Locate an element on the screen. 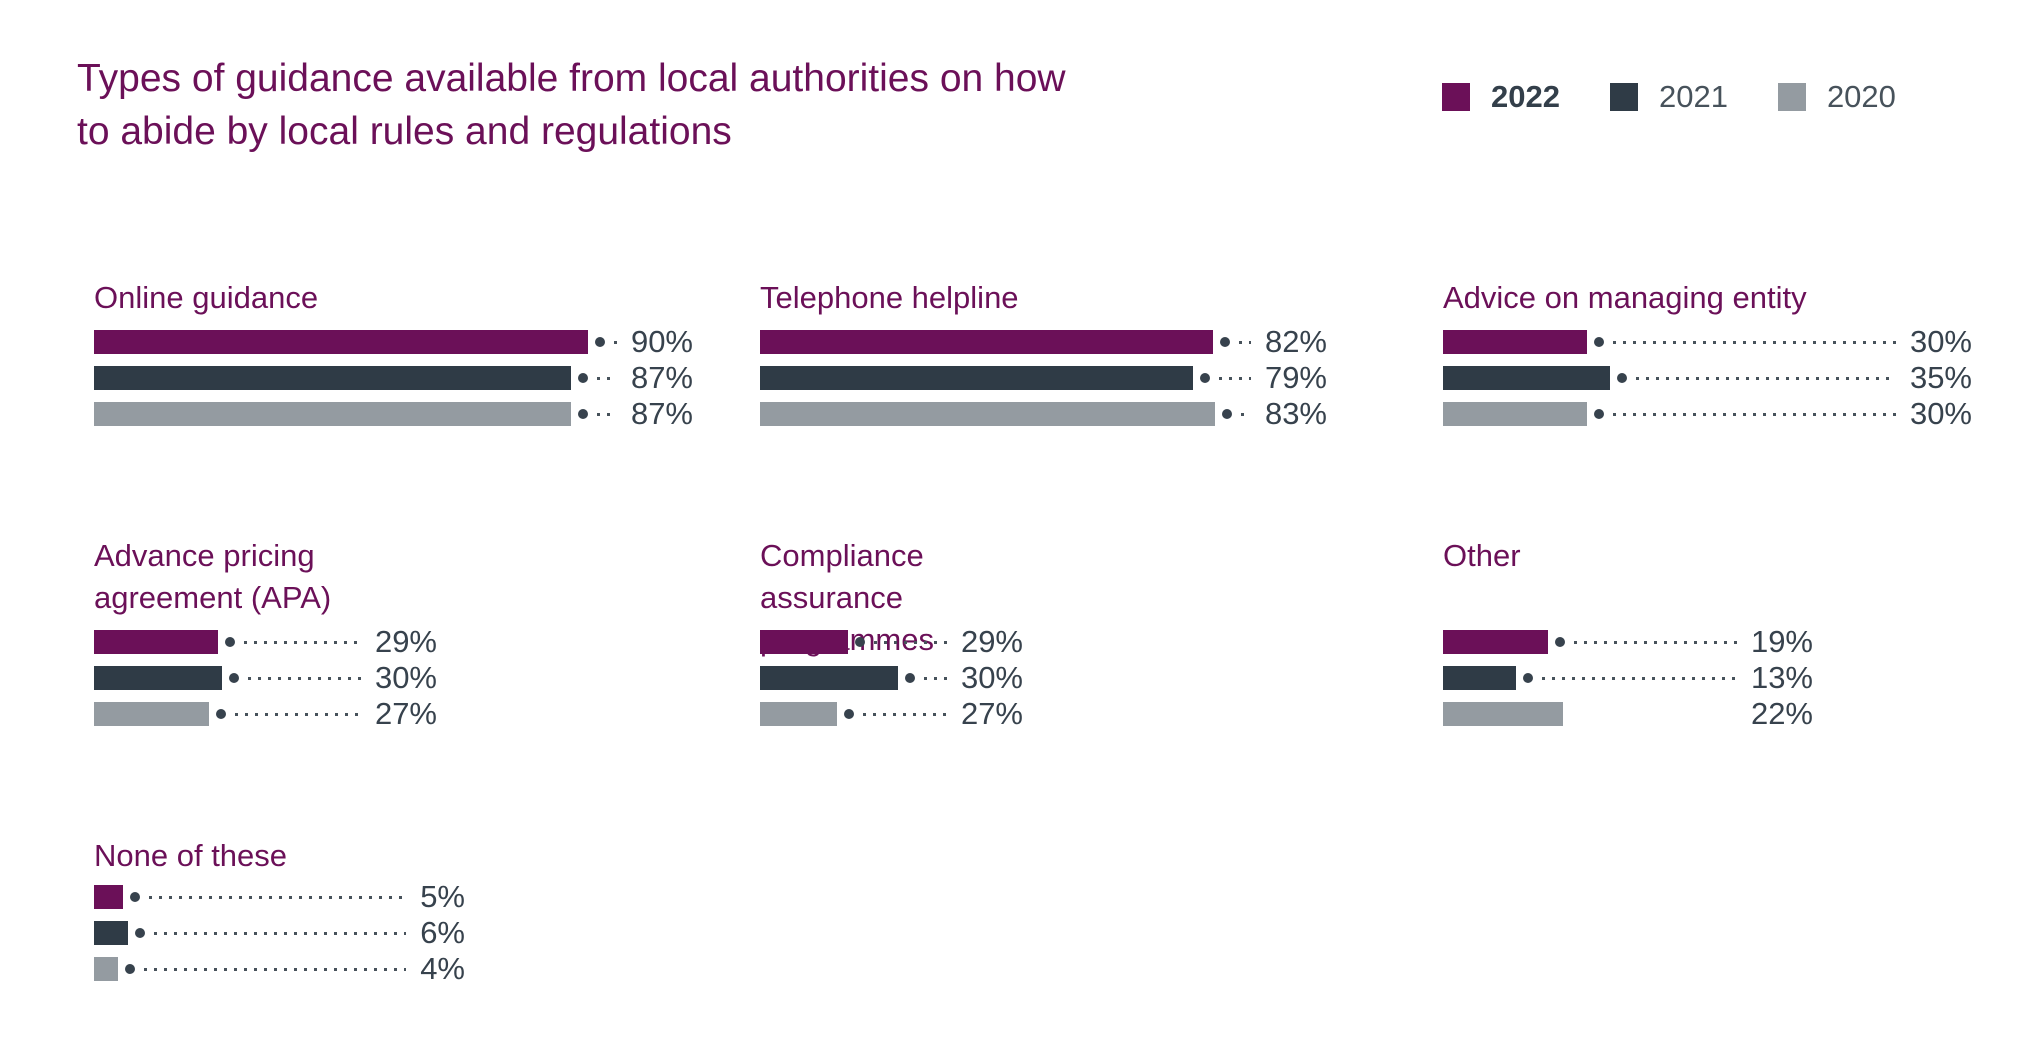  legend-label: 2020 is located at coordinates (1861, 96).